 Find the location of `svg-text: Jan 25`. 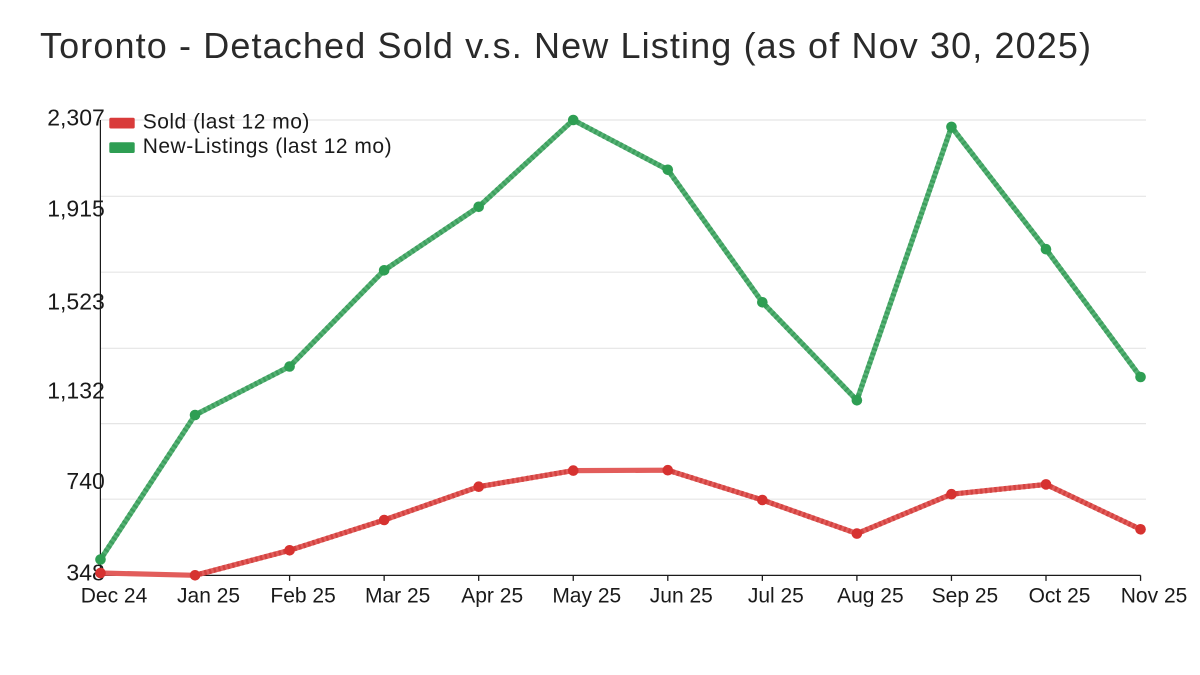

svg-text: Jan 25 is located at coordinates (208, 596).